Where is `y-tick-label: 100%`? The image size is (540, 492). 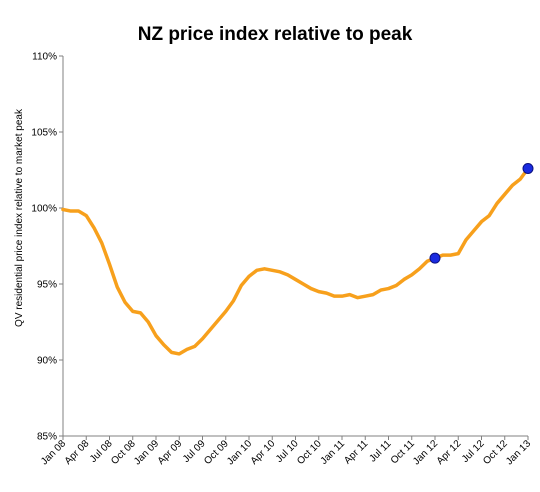 y-tick-label: 100% is located at coordinates (44, 209).